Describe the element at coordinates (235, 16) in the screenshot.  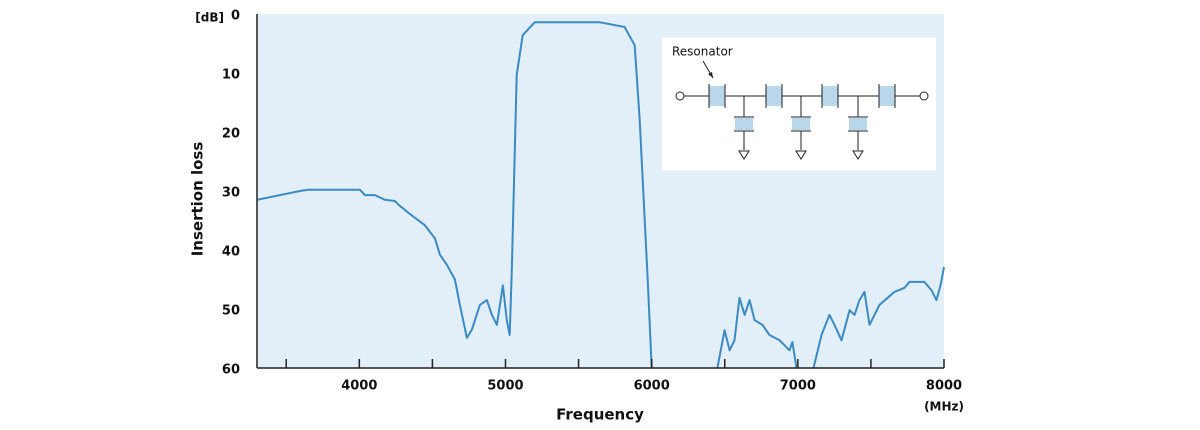
I see `y-tick-label: 0` at that location.